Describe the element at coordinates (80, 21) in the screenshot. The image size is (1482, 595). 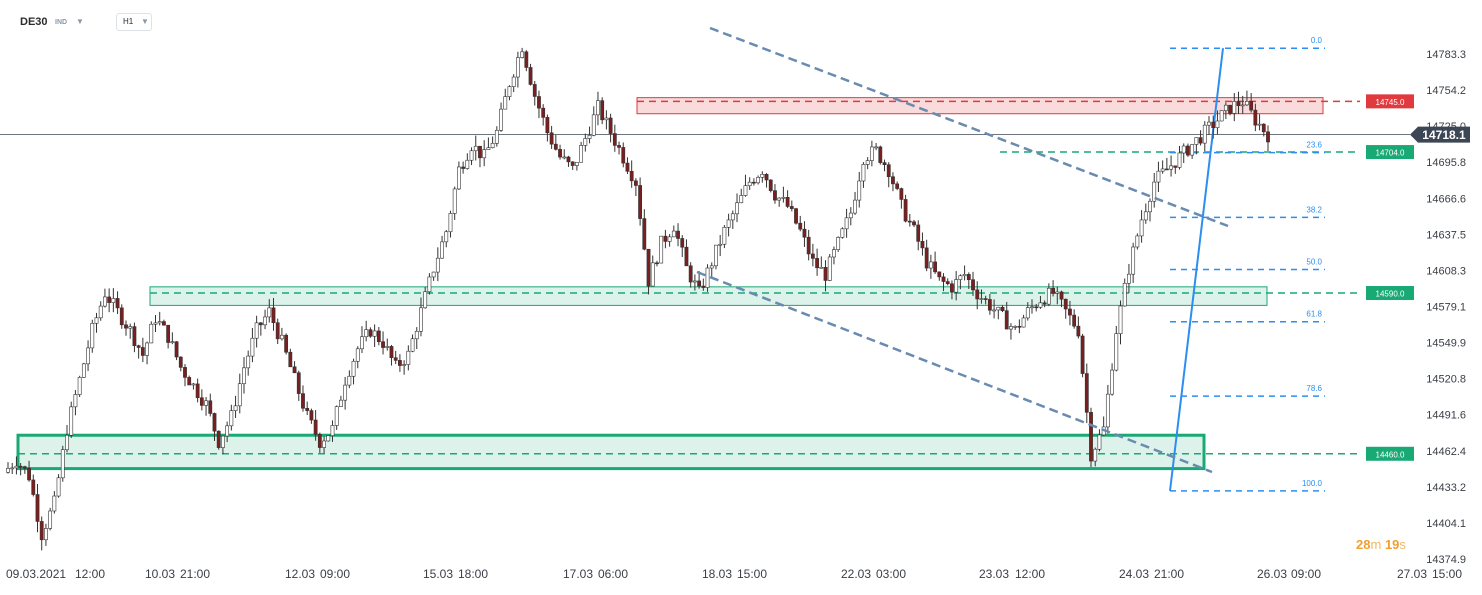
I see `symbol-dropdown-icon: ▼` at that location.